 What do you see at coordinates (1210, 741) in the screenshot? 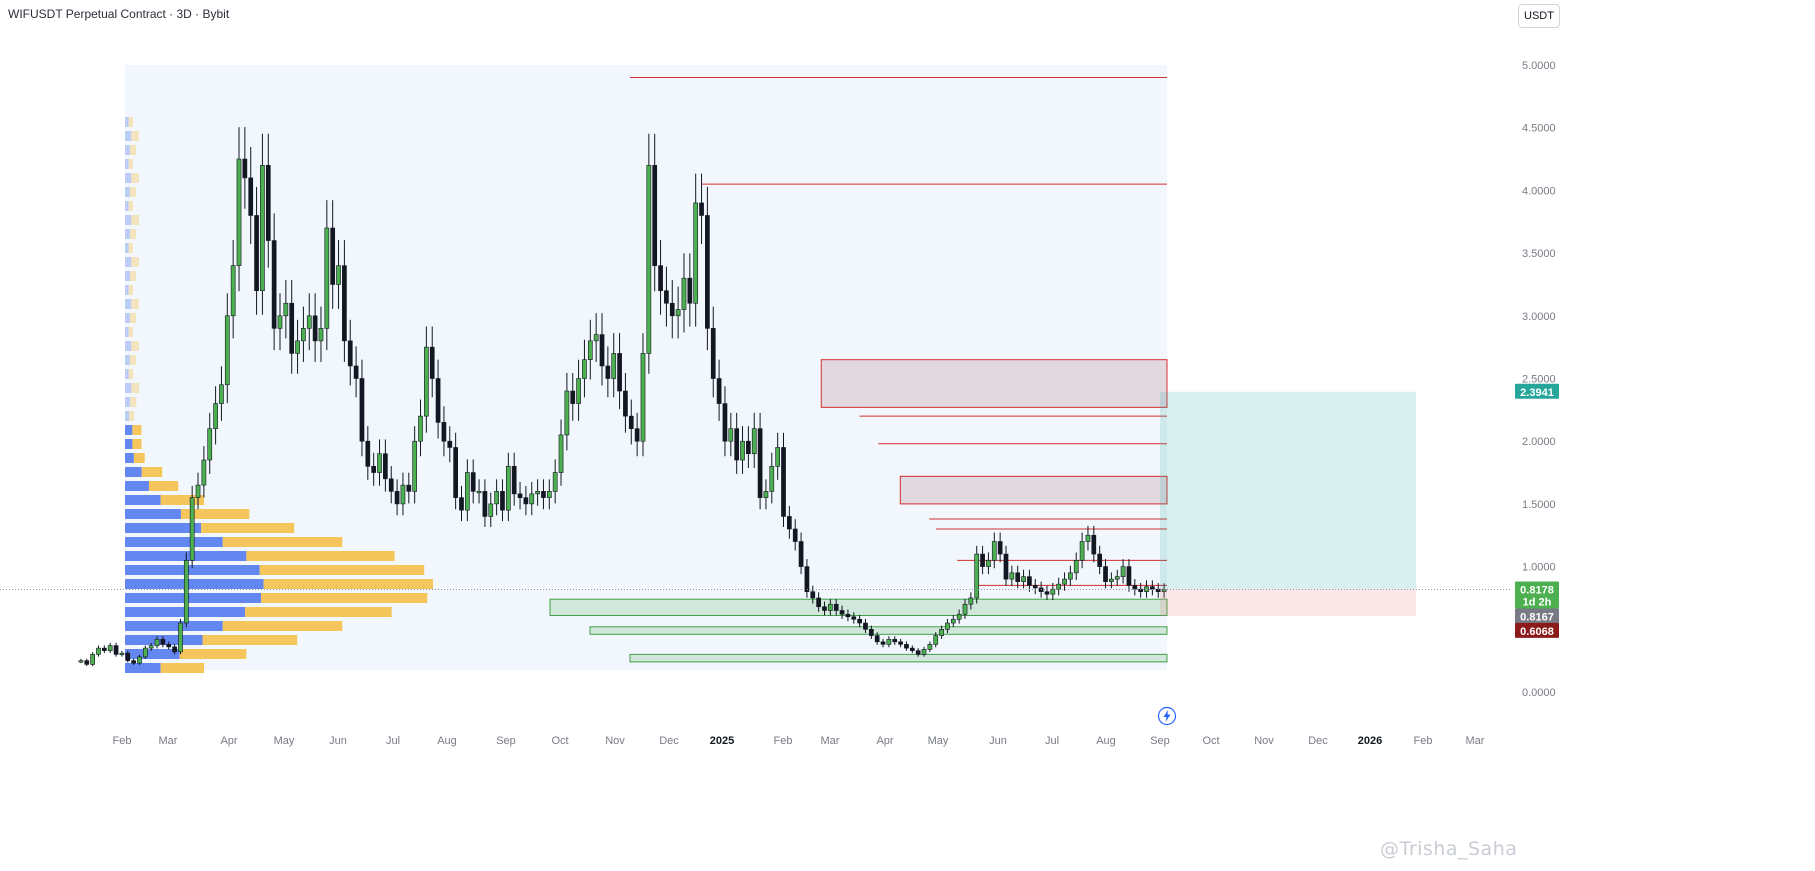
I see `time-tick-label: Oct` at bounding box center [1210, 741].